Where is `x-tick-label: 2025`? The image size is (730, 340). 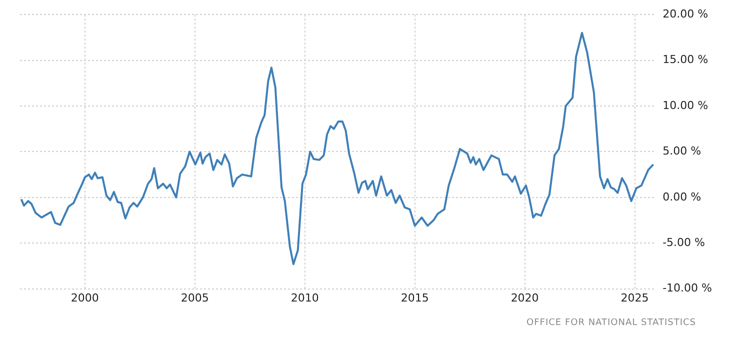 x-tick-label: 2025 is located at coordinates (634, 297).